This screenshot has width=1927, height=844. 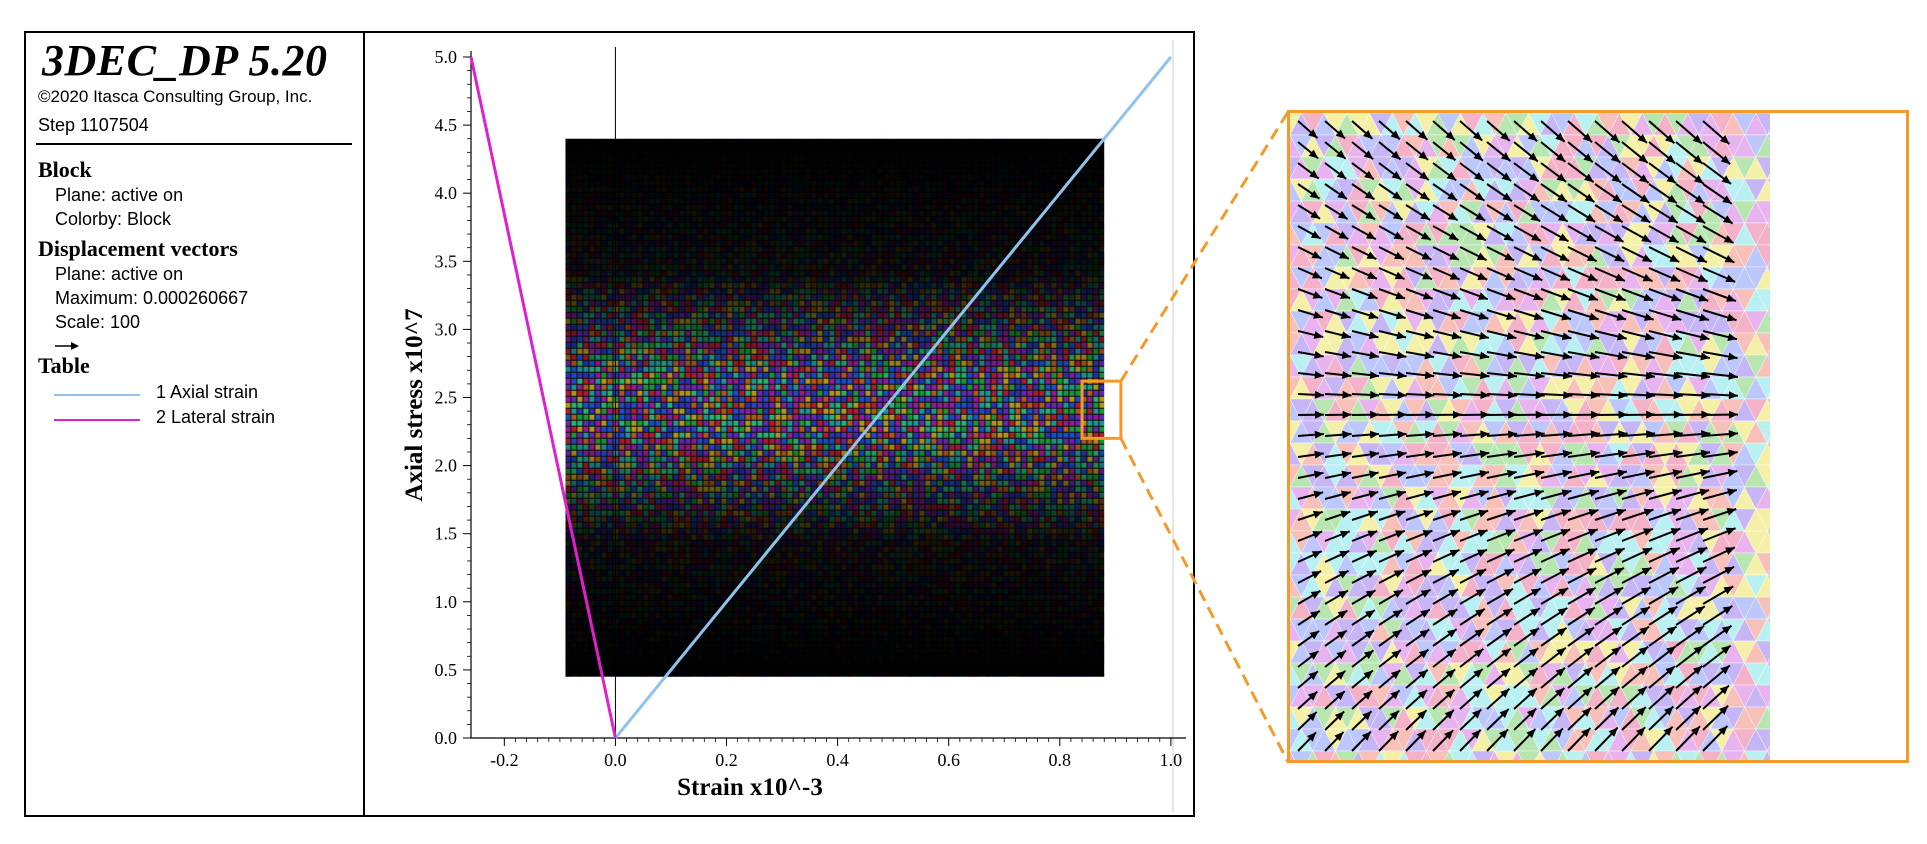 I want to click on x-tick-label: 0.6, so click(x=948, y=760).